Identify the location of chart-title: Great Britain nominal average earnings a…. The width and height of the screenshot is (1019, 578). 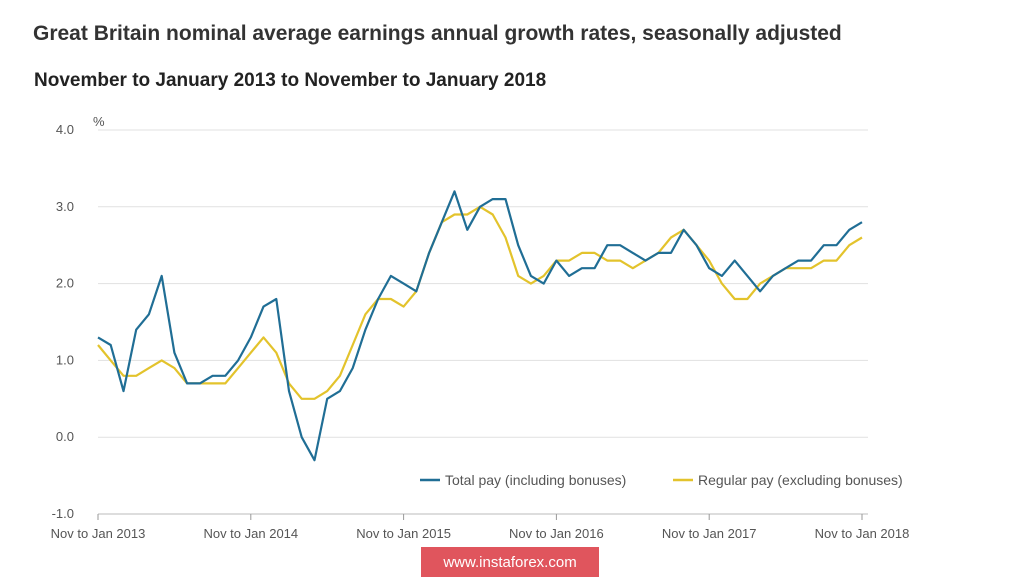
(437, 33).